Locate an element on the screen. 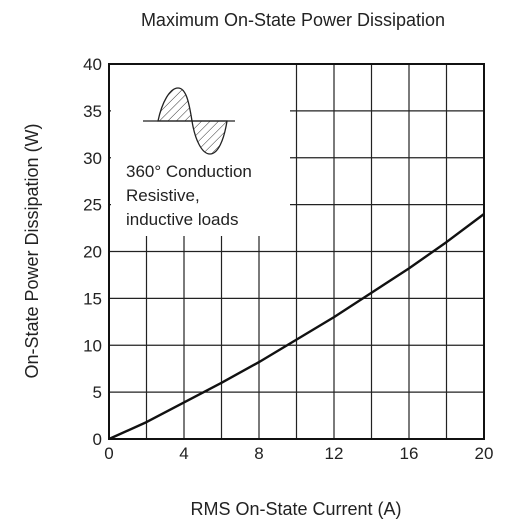  y-tick-label: 30 is located at coordinates (92, 158).